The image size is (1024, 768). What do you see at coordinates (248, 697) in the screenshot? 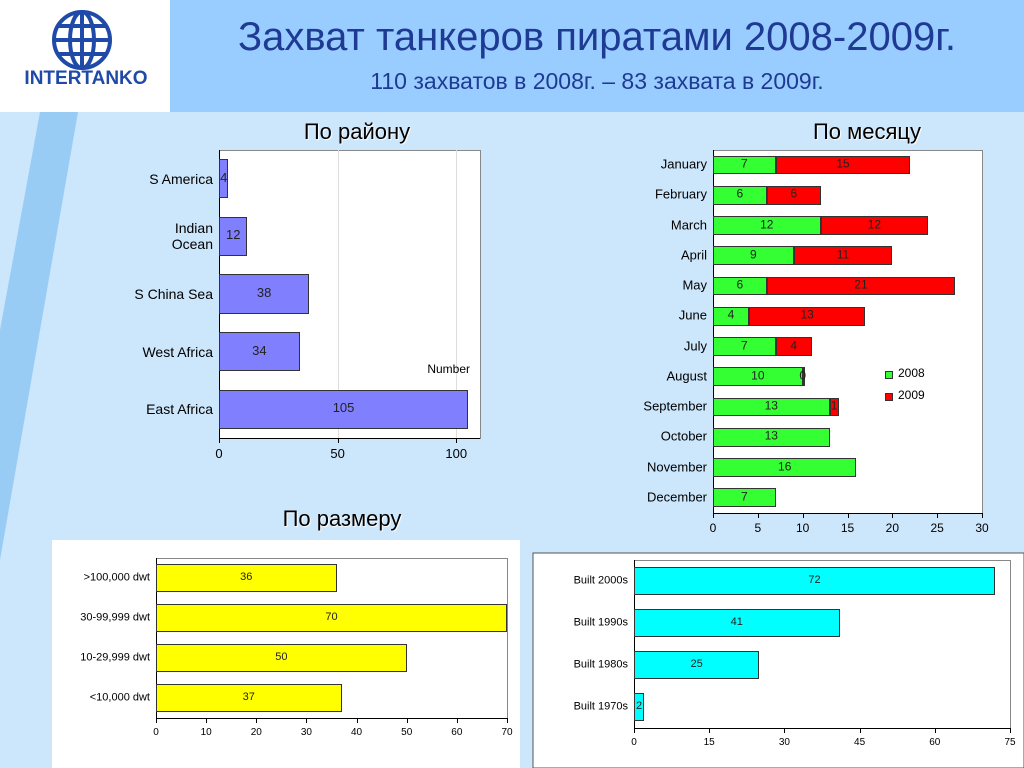
I see `value-label: 37` at bounding box center [248, 697].